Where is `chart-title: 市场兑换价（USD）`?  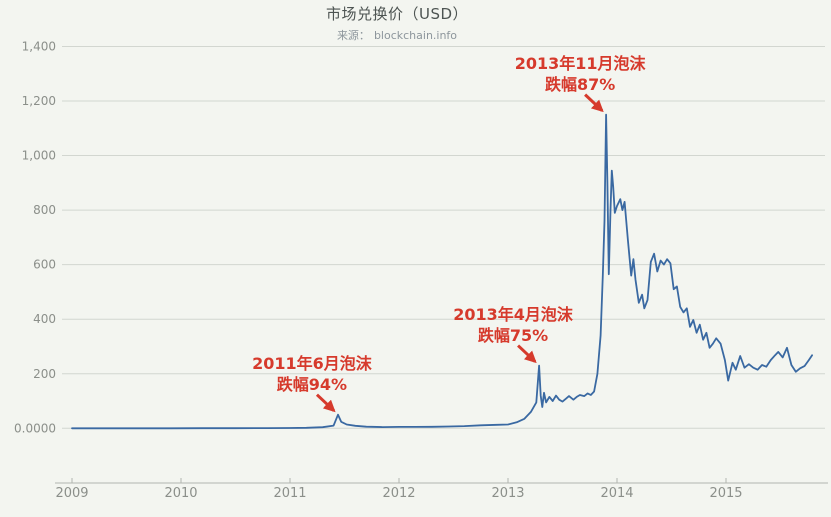
chart-title: 市场兑换价（USD） is located at coordinates (397, 14).